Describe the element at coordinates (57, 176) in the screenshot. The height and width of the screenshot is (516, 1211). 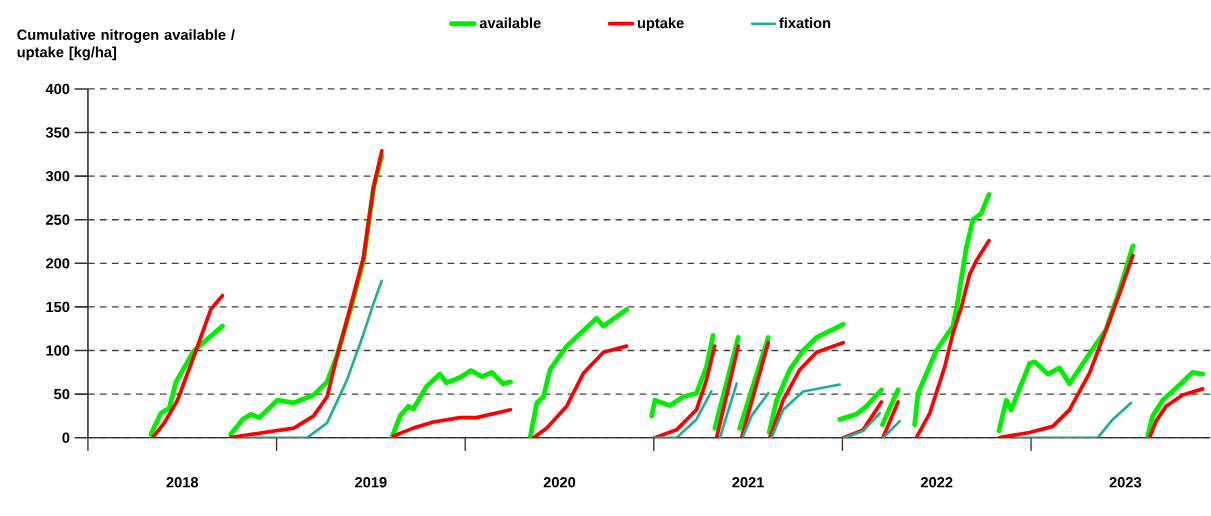
I see `y-tick-label: 300` at that location.